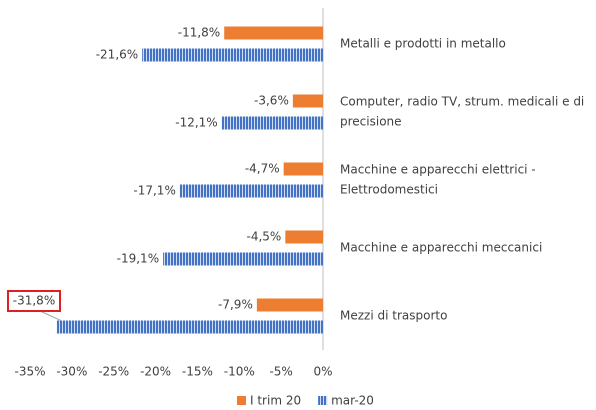 This screenshot has width=596, height=410. Describe the element at coordinates (264, 237) in the screenshot. I see `value-label: -4,5%` at that location.